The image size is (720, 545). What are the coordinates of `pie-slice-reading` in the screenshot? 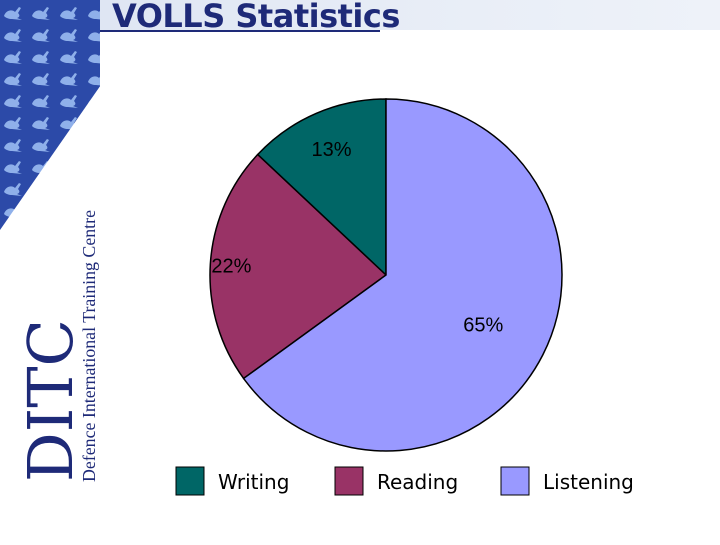 It's located at (298, 266).